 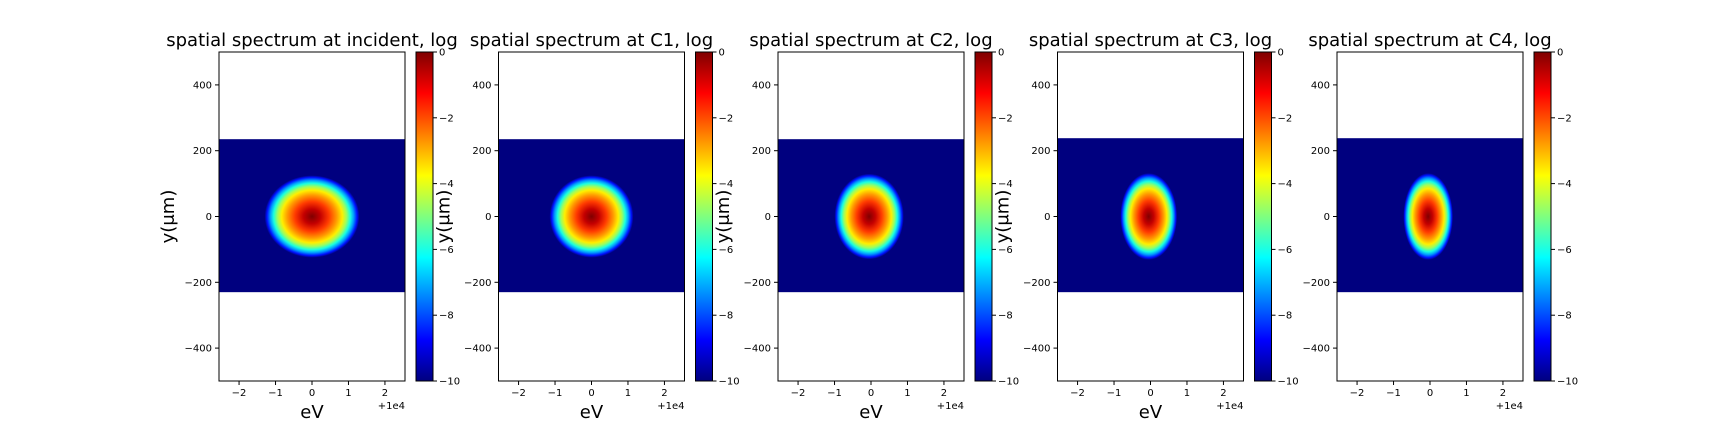 What do you see at coordinates (591, 40) in the screenshot?
I see `chart-title: spatial spectrum at C1, log` at bounding box center [591, 40].